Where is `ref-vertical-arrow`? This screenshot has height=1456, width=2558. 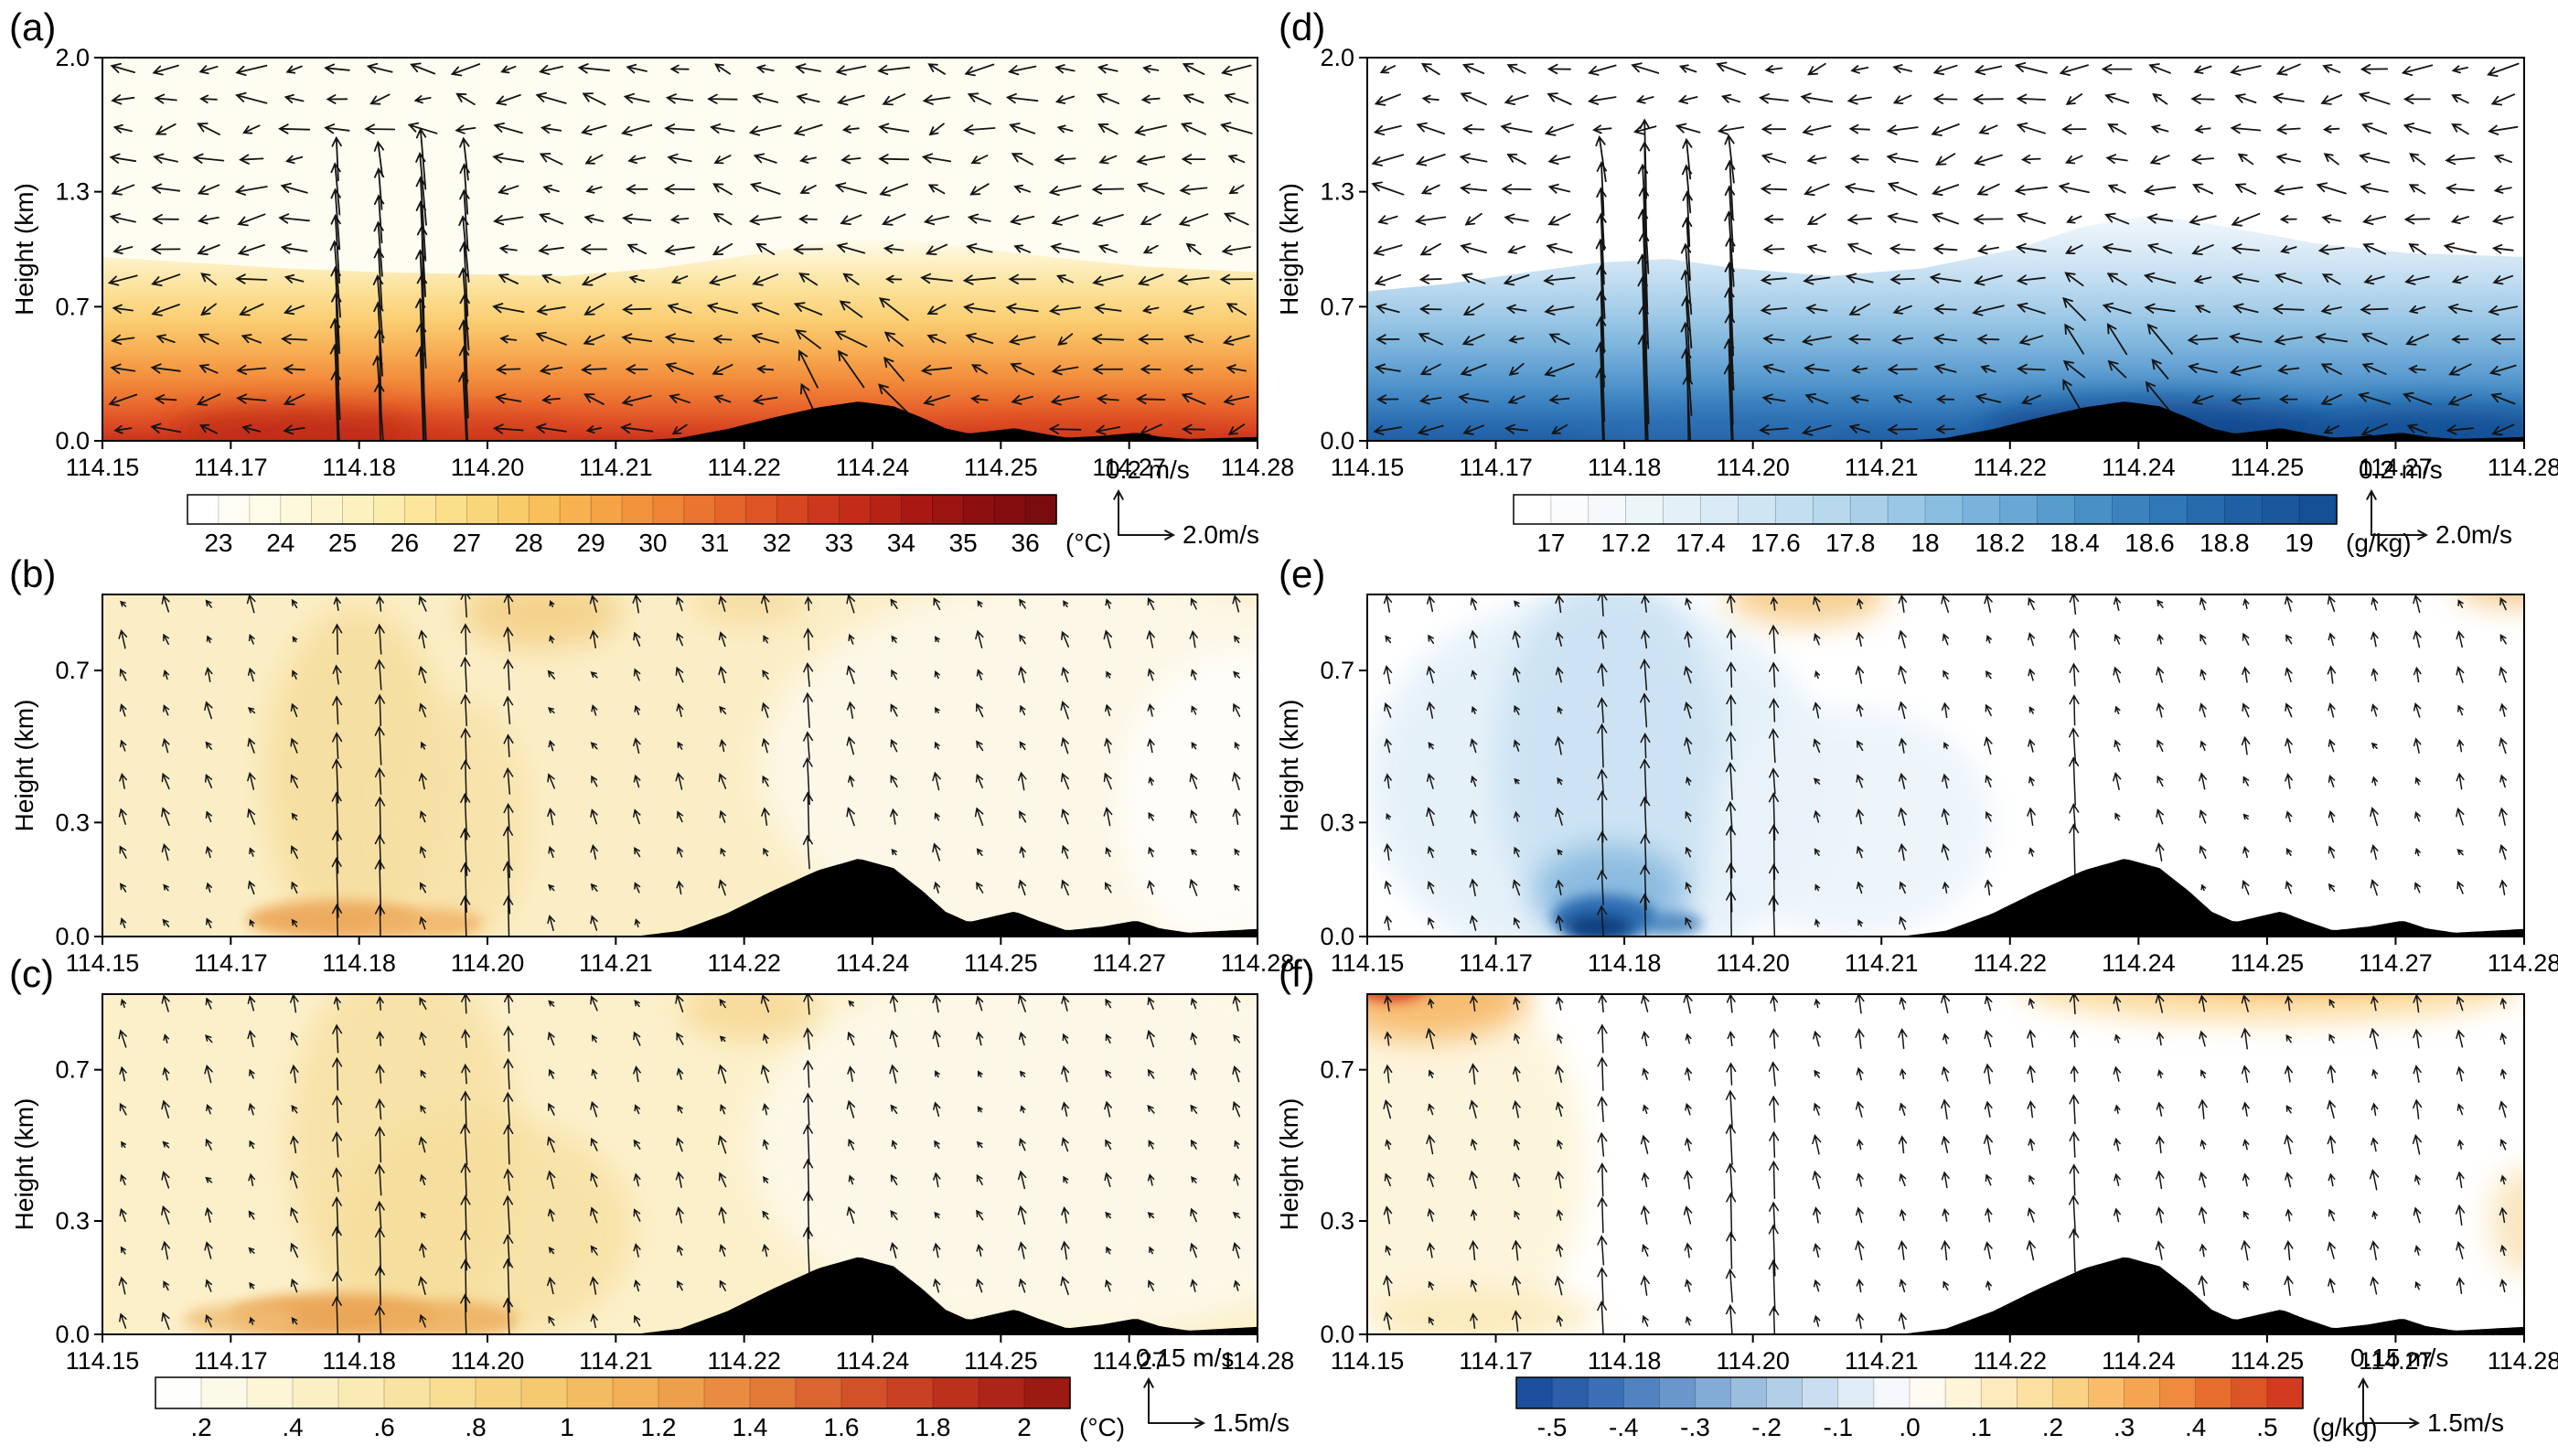
ref-vertical-arrow is located at coordinates (1148, 1400).